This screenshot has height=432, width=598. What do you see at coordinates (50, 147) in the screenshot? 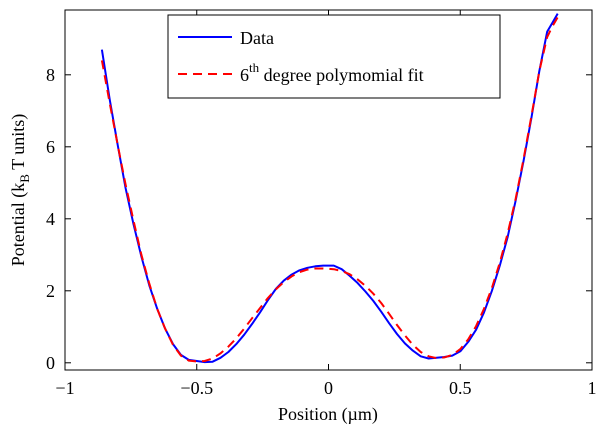
I see `y-tick-label: 6` at bounding box center [50, 147].